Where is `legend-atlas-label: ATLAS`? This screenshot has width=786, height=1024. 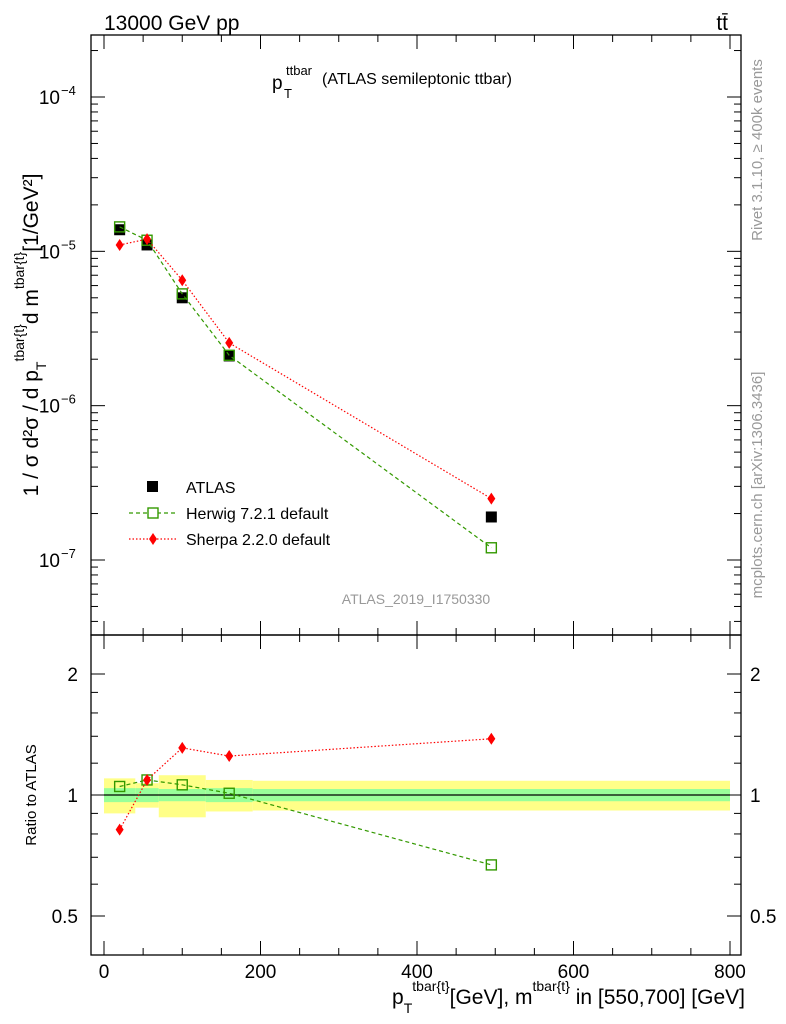 legend-atlas-label: ATLAS is located at coordinates (211, 488).